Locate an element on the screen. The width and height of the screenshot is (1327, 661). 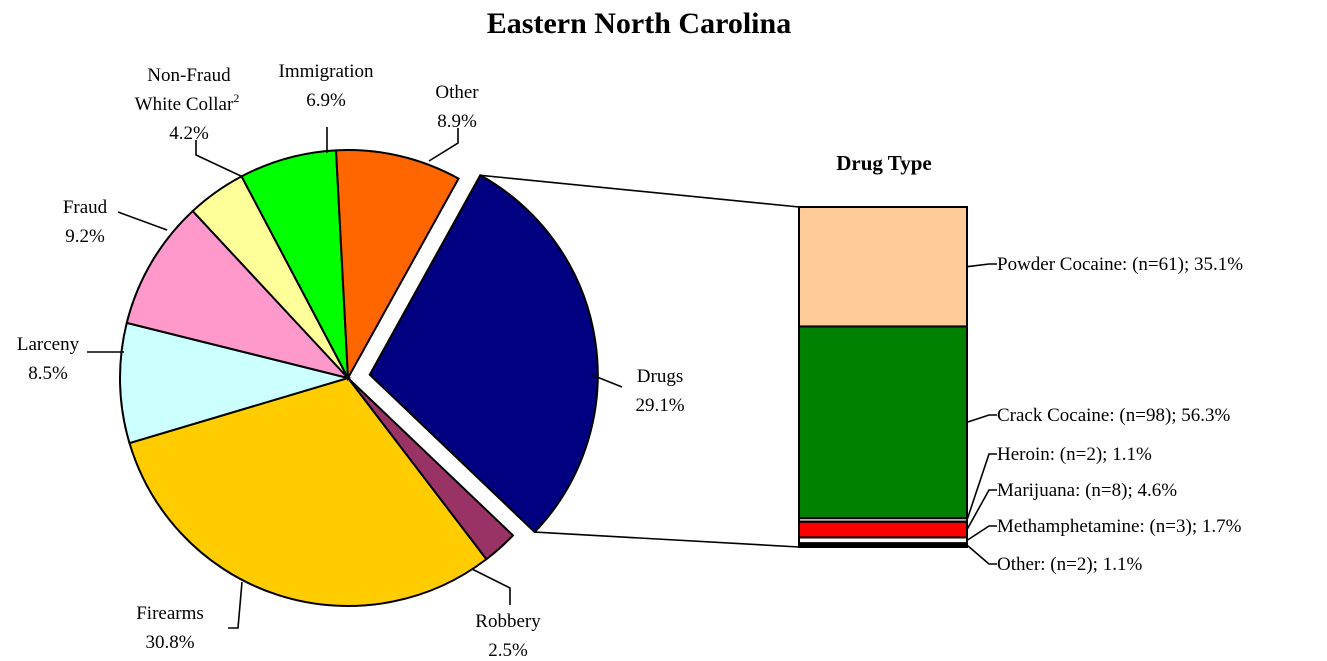
pie-slice-other is located at coordinates (397, 265).